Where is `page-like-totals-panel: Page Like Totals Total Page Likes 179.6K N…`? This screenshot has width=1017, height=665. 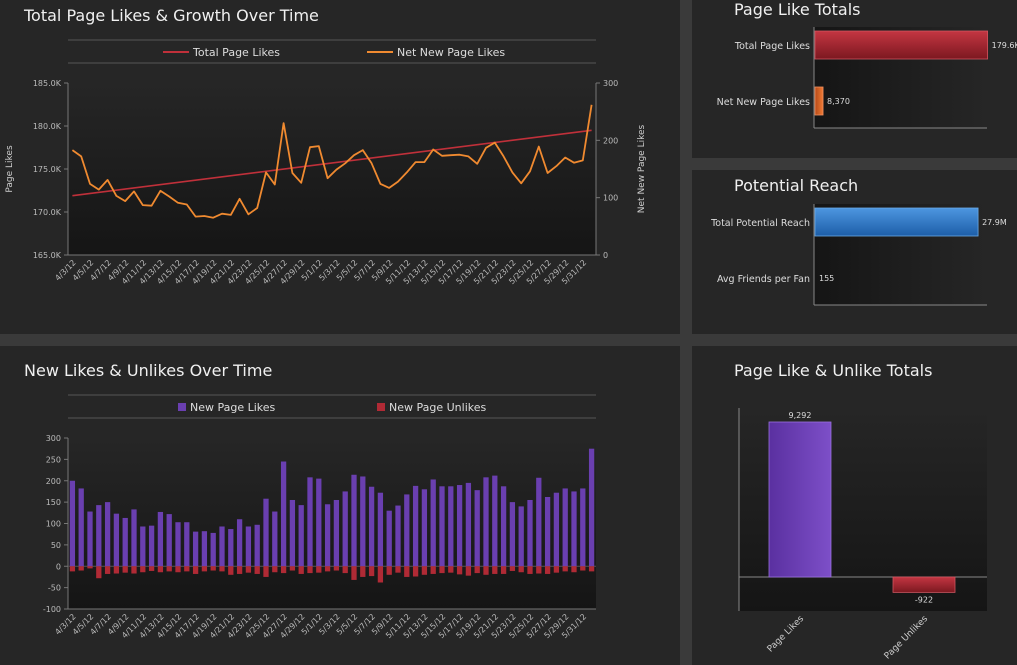
page-like-totals-panel: Page Like Totals Total Page Likes 179.6K N… is located at coordinates (854, 79).